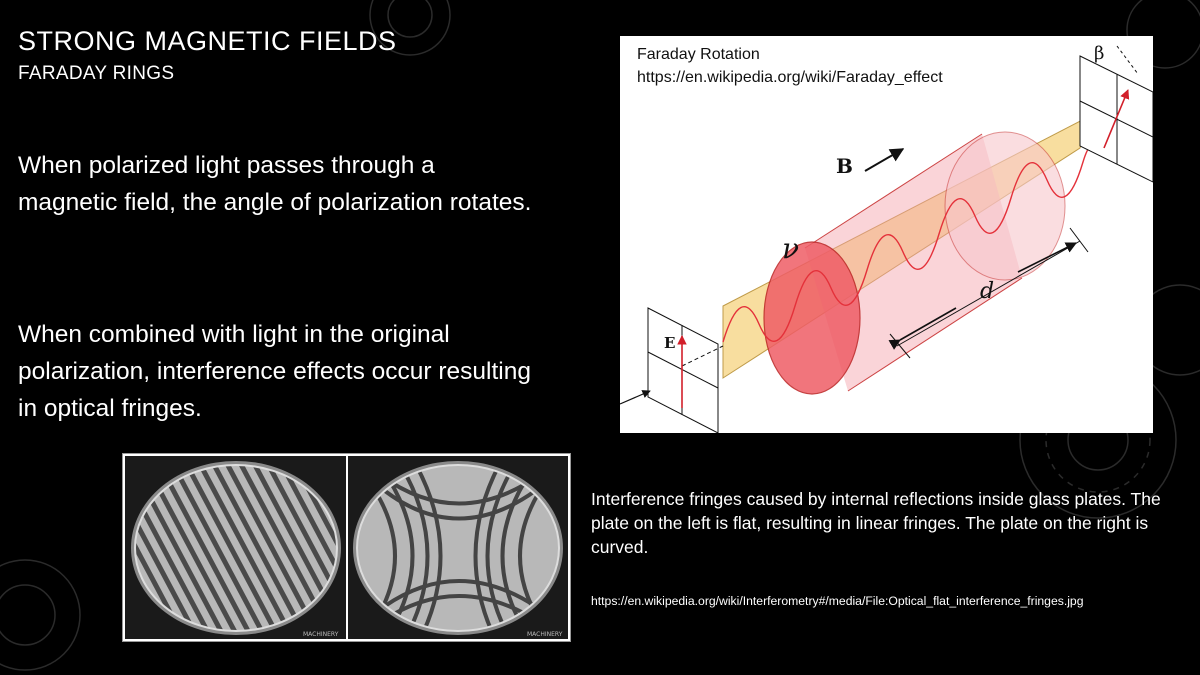  Describe the element at coordinates (1099, 53) in the screenshot. I see `rotation-angle-label: β` at that location.